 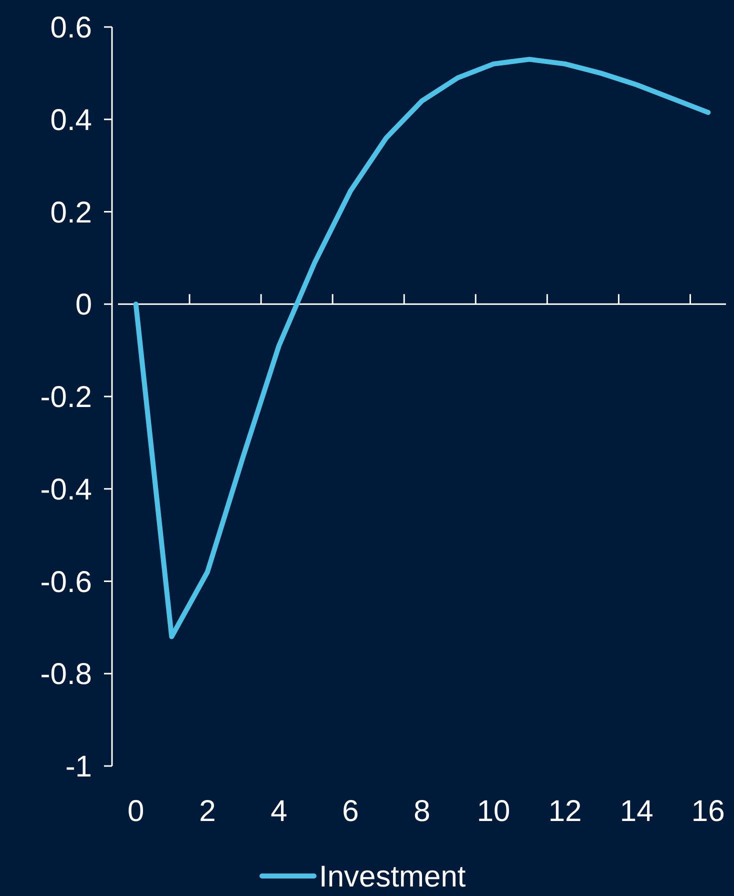 What do you see at coordinates (422, 811) in the screenshot?
I see `x-tick-label: 8` at bounding box center [422, 811].